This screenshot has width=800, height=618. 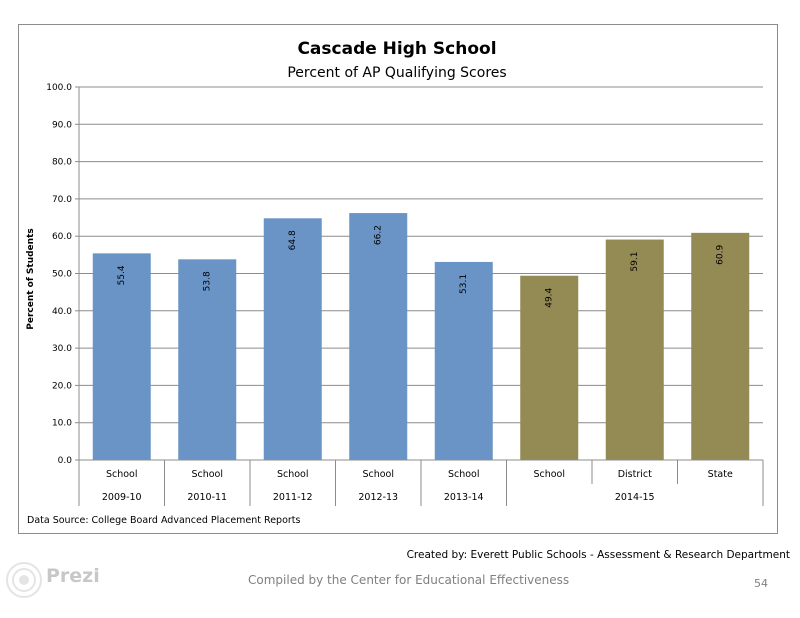 I want to click on y-tick-label: 60.0, so click(x=62, y=237).